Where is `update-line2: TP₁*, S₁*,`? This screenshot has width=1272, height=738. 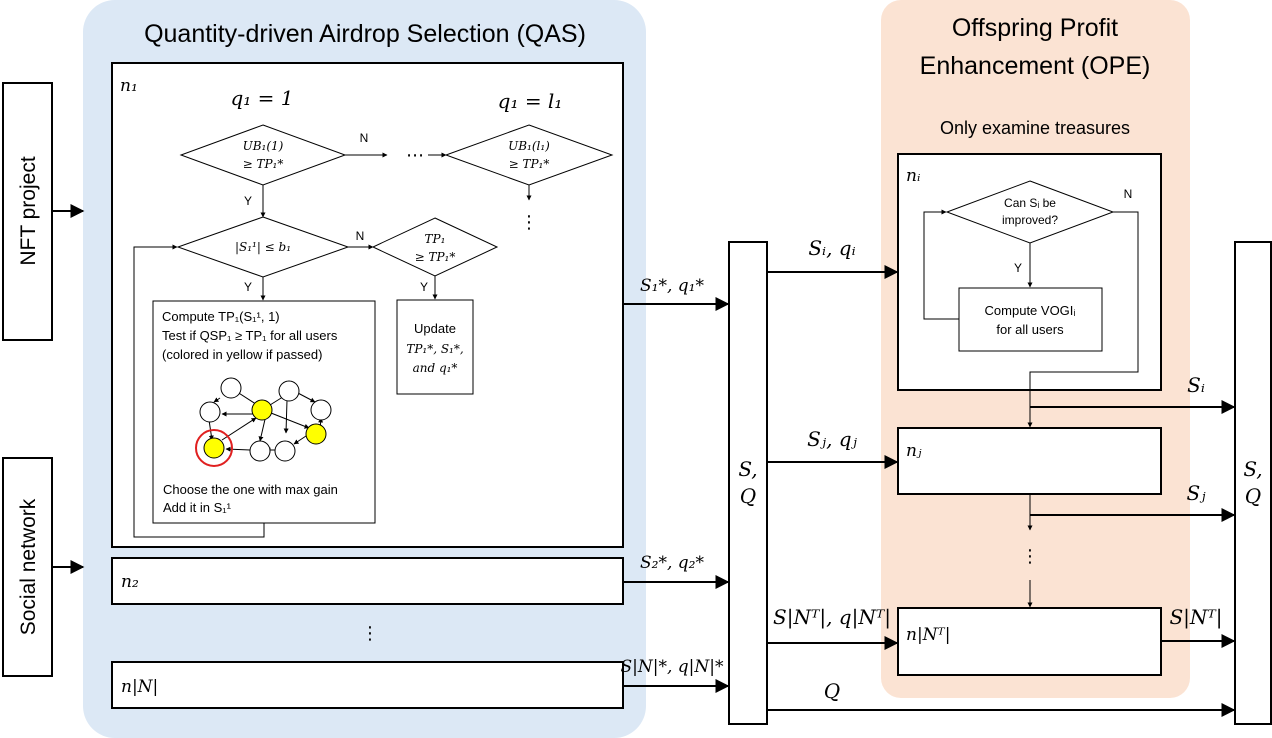 update-line2: TP₁*, S₁*, is located at coordinates (434, 349).